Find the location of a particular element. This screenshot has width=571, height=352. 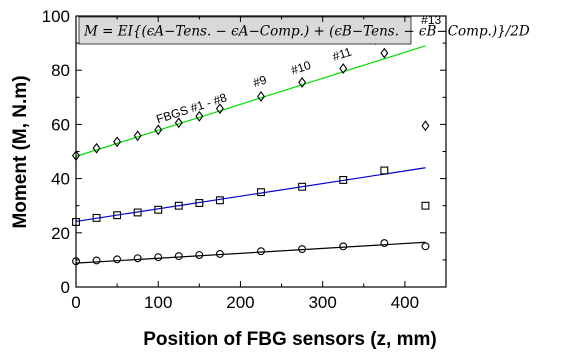

fit-line-circle is located at coordinates (250, 252).